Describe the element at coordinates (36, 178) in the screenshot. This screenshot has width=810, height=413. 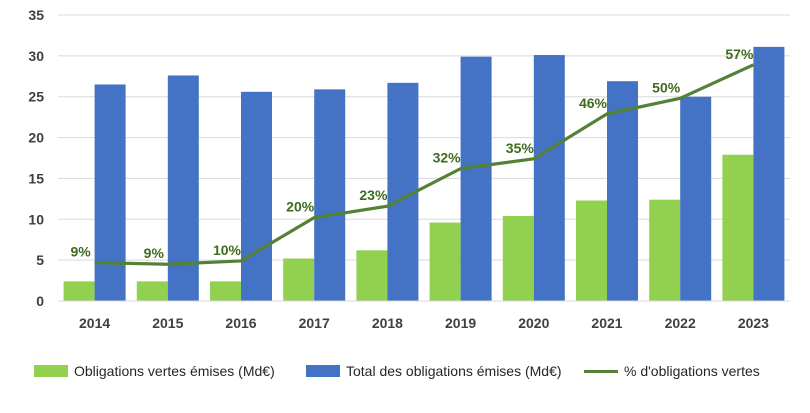
I see `y-tick-label: 15` at that location.